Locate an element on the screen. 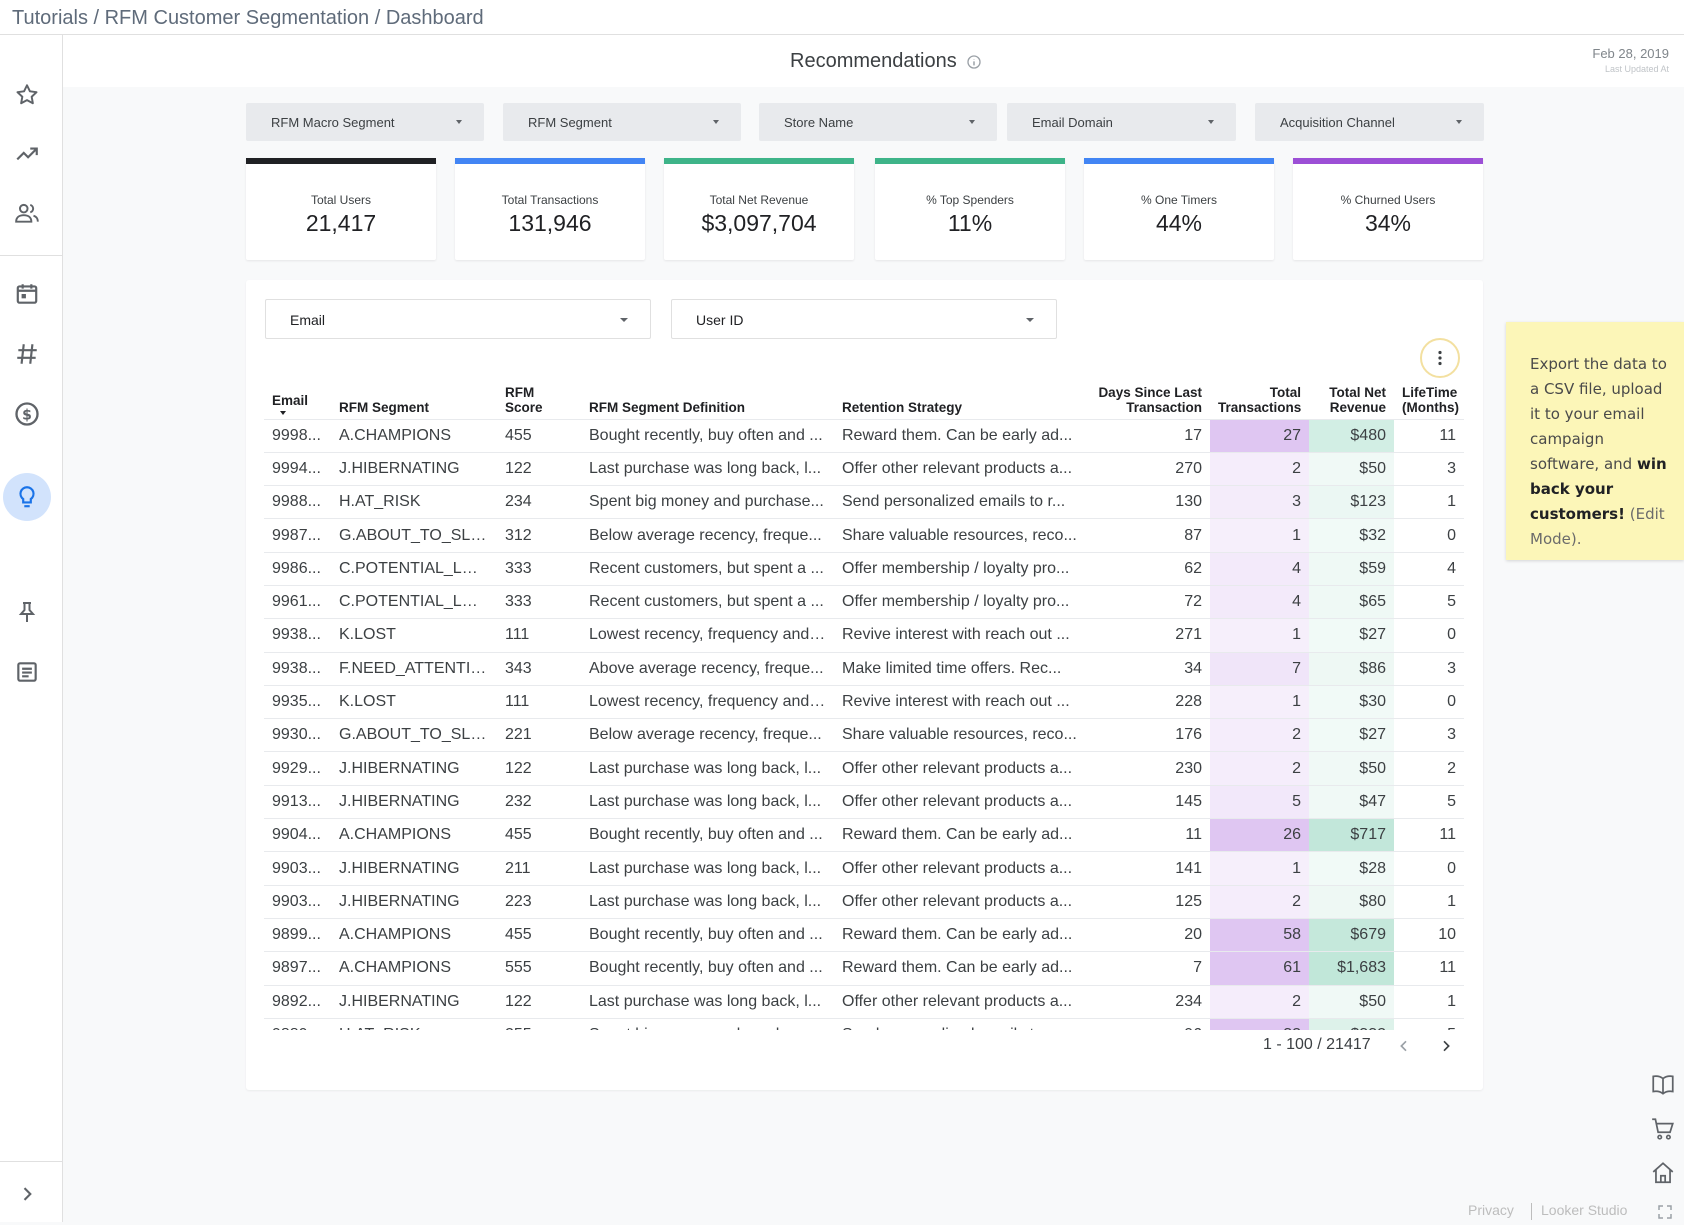 This screenshot has width=1684, height=1225. footer-divider is located at coordinates (1531, 1211).